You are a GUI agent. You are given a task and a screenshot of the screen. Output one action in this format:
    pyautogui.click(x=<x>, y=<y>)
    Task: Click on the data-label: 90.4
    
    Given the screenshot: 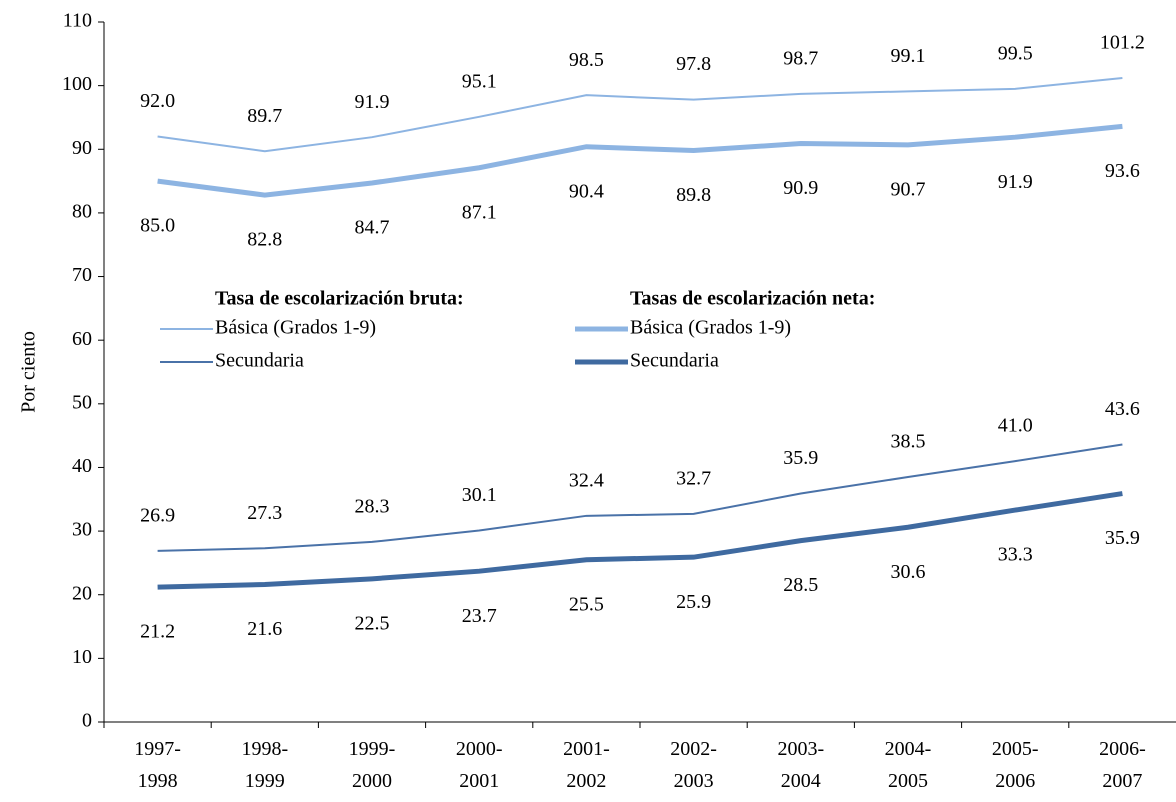 What is the action you would take?
    pyautogui.click(x=586, y=191)
    